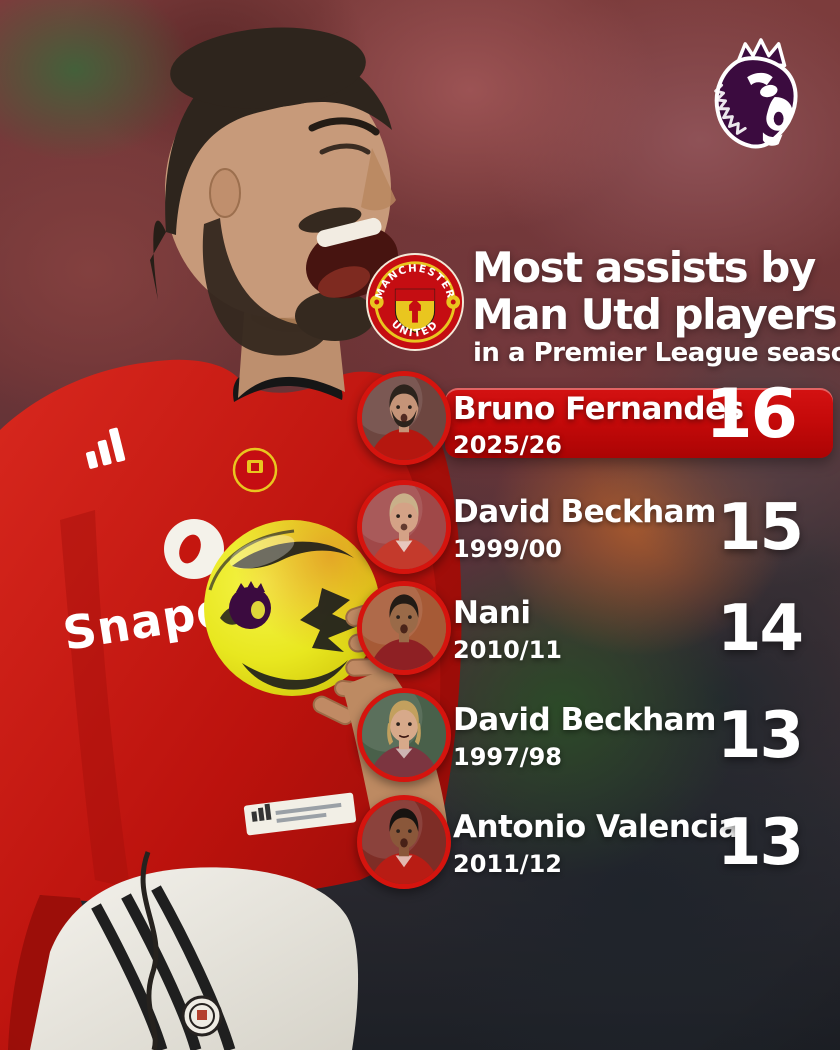 This screenshot has width=840, height=1050. What do you see at coordinates (194, 950) in the screenshot?
I see `shorts` at bounding box center [194, 950].